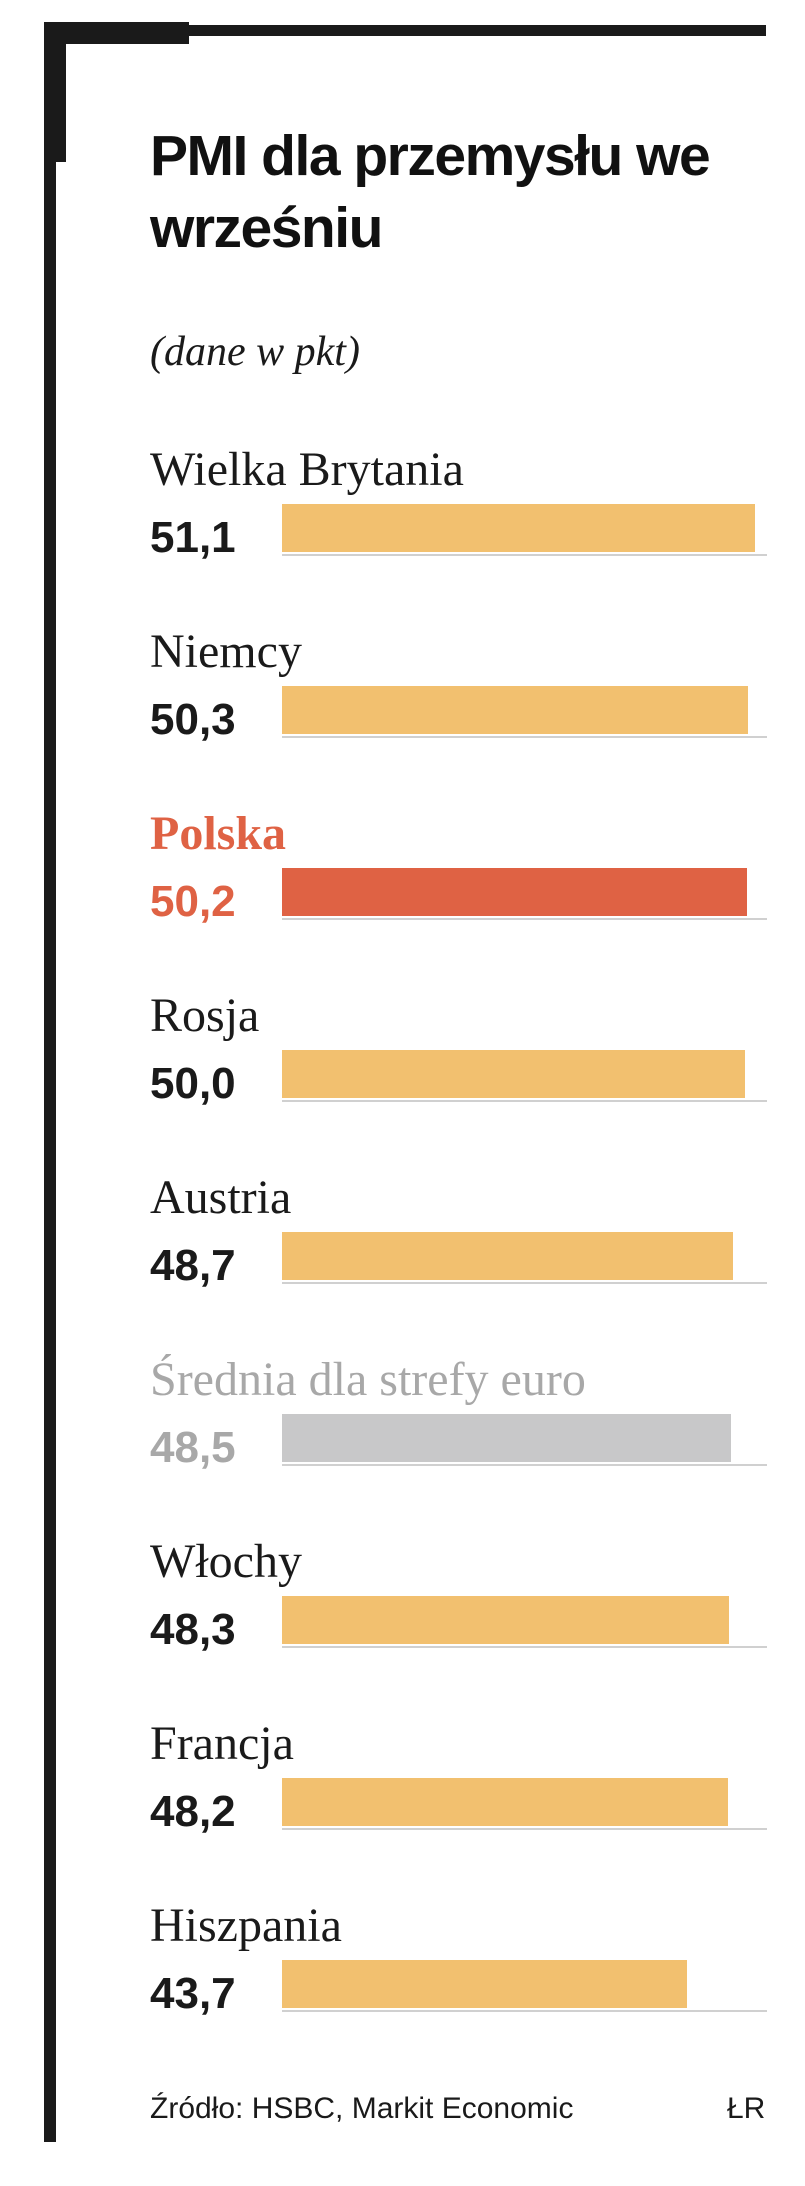  What do you see at coordinates (193, 1083) in the screenshot?
I see `value-label: 50,0` at bounding box center [193, 1083].